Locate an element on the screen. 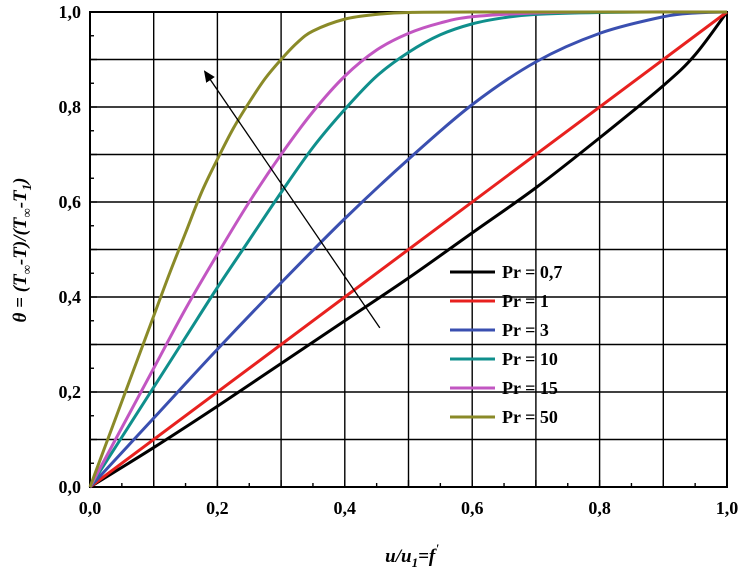  x-tick-label: 0,8 is located at coordinates (599, 508).